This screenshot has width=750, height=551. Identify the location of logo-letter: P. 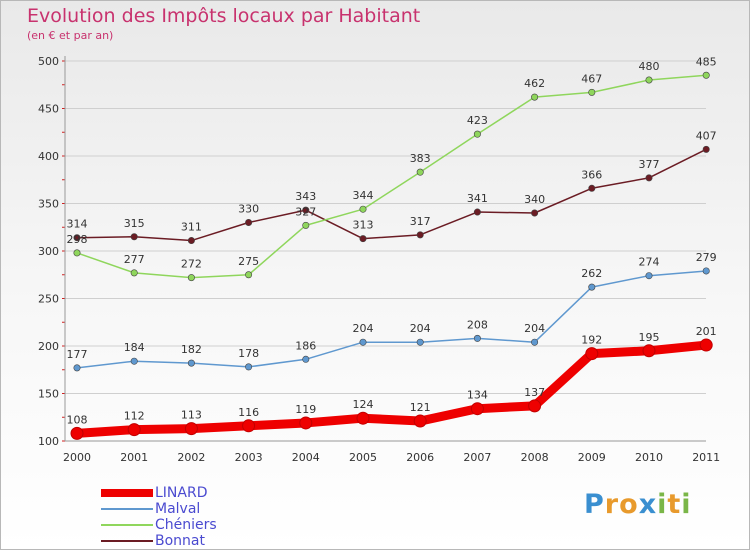
(594, 504).